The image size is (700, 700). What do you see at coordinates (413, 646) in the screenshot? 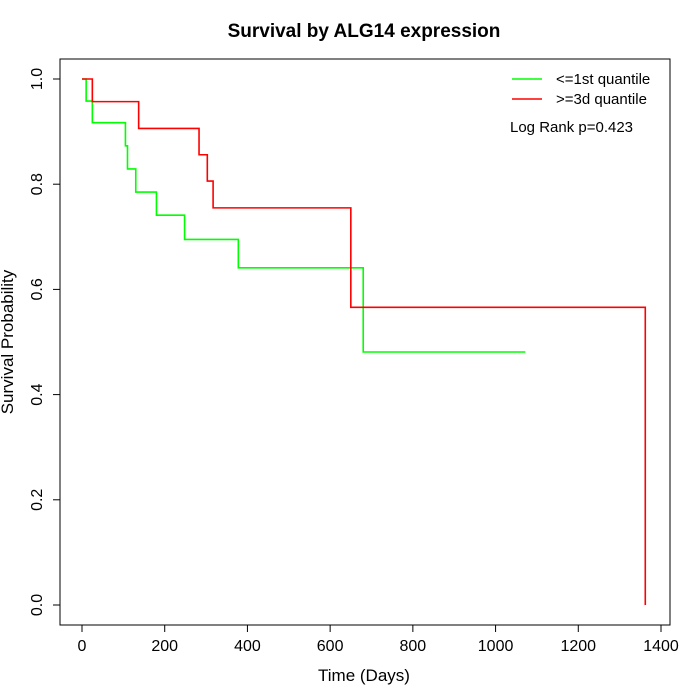
I see `x-tick-label: 800` at bounding box center [413, 646].